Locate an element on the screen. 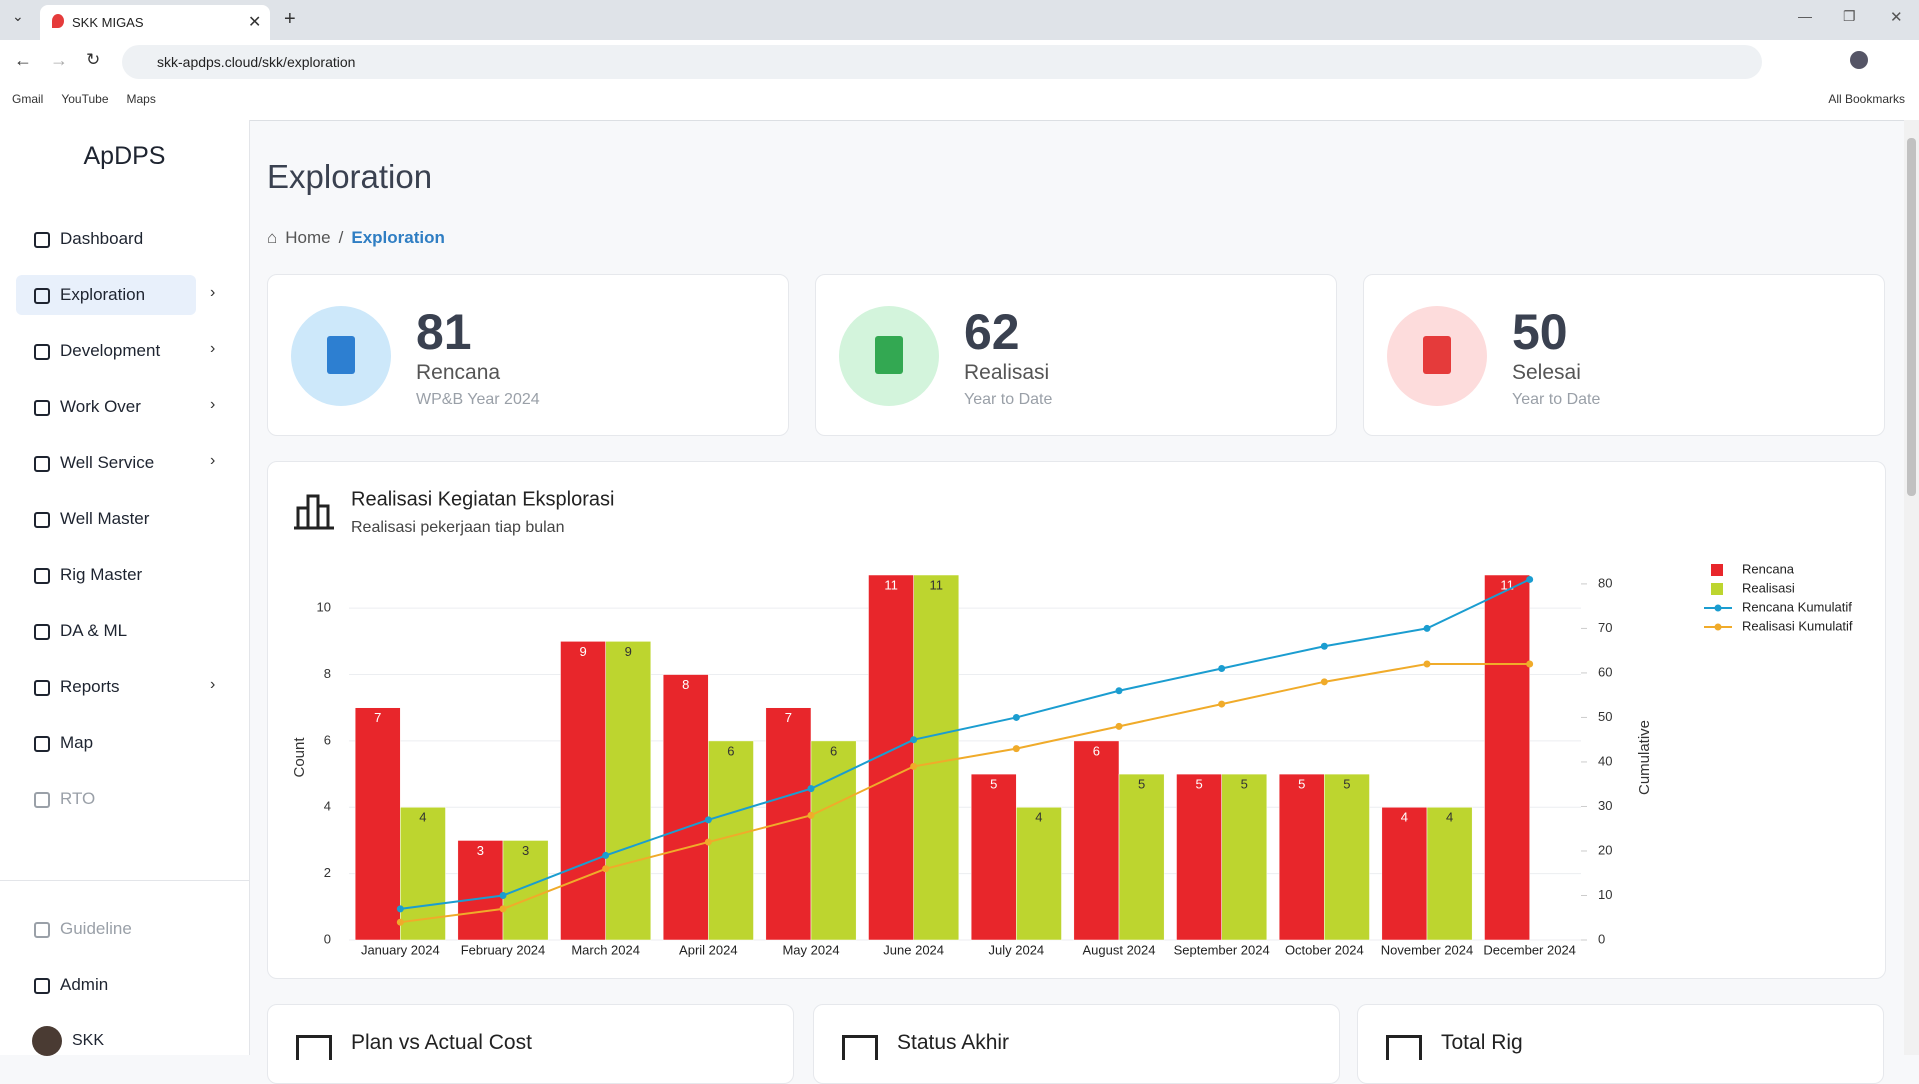  reload: ↻ is located at coordinates (93, 59).